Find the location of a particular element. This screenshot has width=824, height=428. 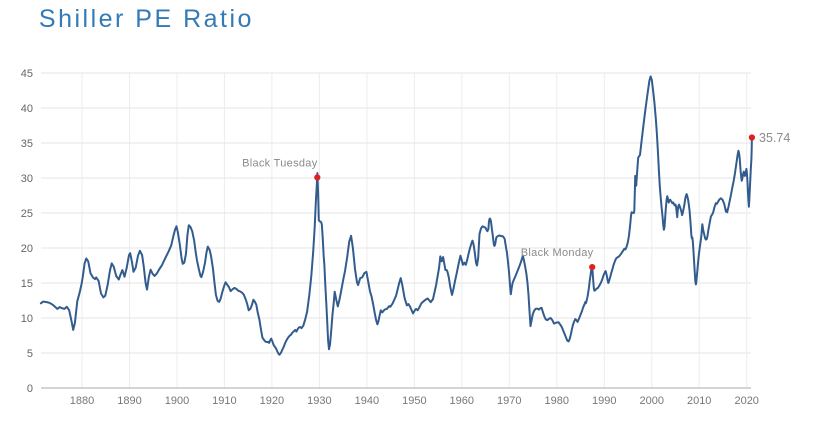

svg-text: 15 is located at coordinates (27, 284).